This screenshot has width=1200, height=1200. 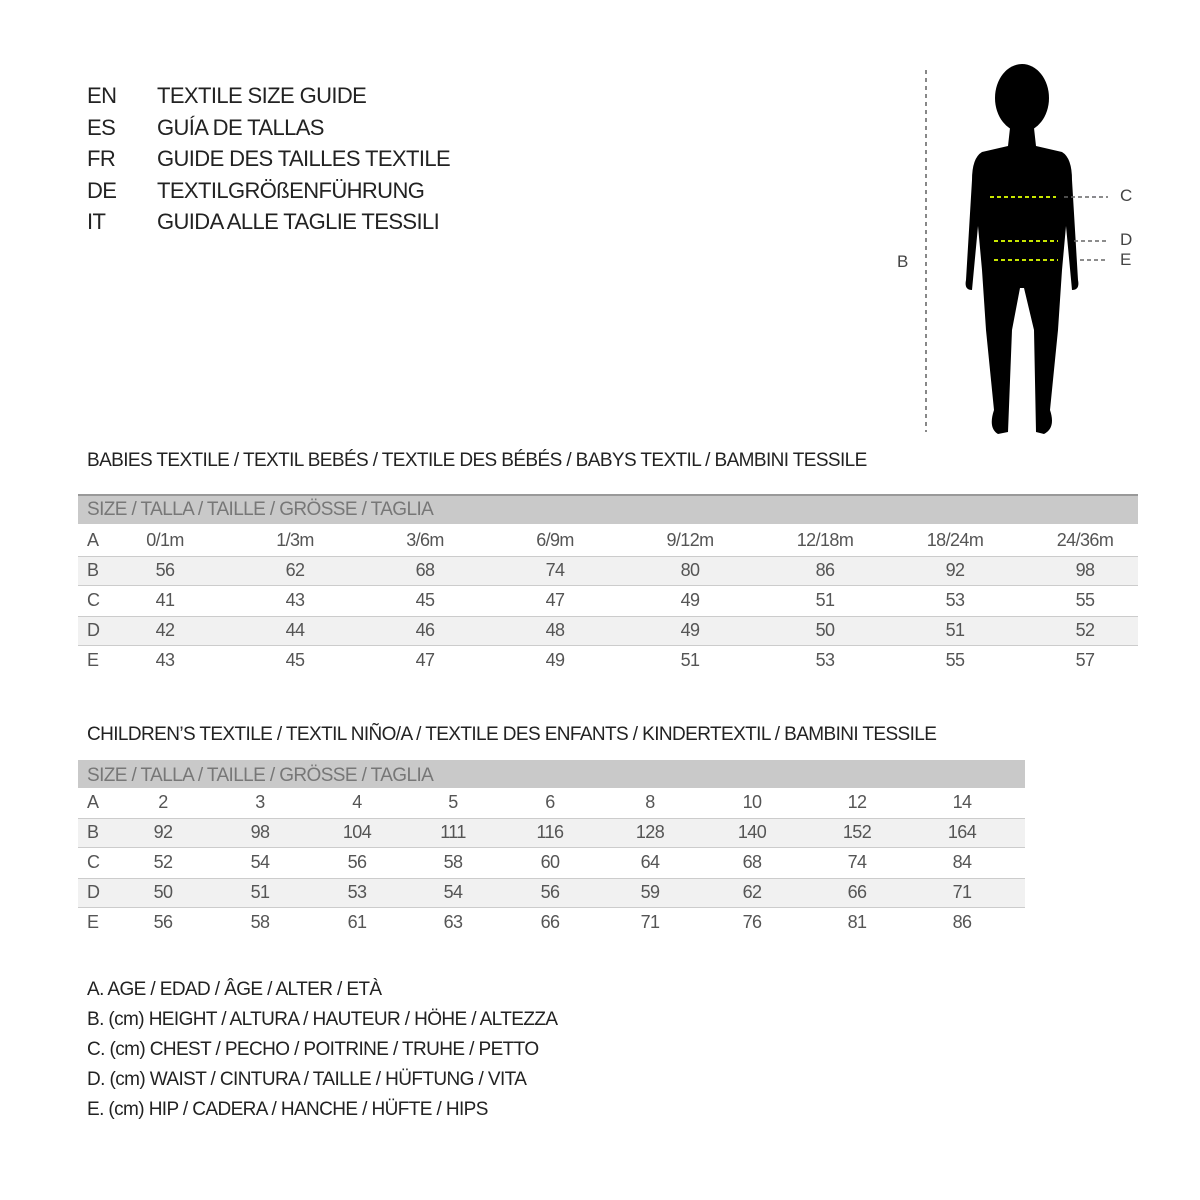 What do you see at coordinates (955, 540) in the screenshot?
I see `cell: 18/24m` at bounding box center [955, 540].